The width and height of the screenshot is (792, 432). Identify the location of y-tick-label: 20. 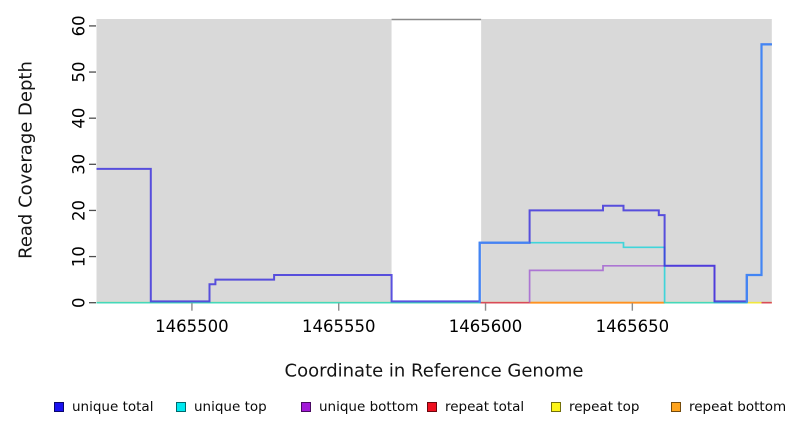
(79, 210).